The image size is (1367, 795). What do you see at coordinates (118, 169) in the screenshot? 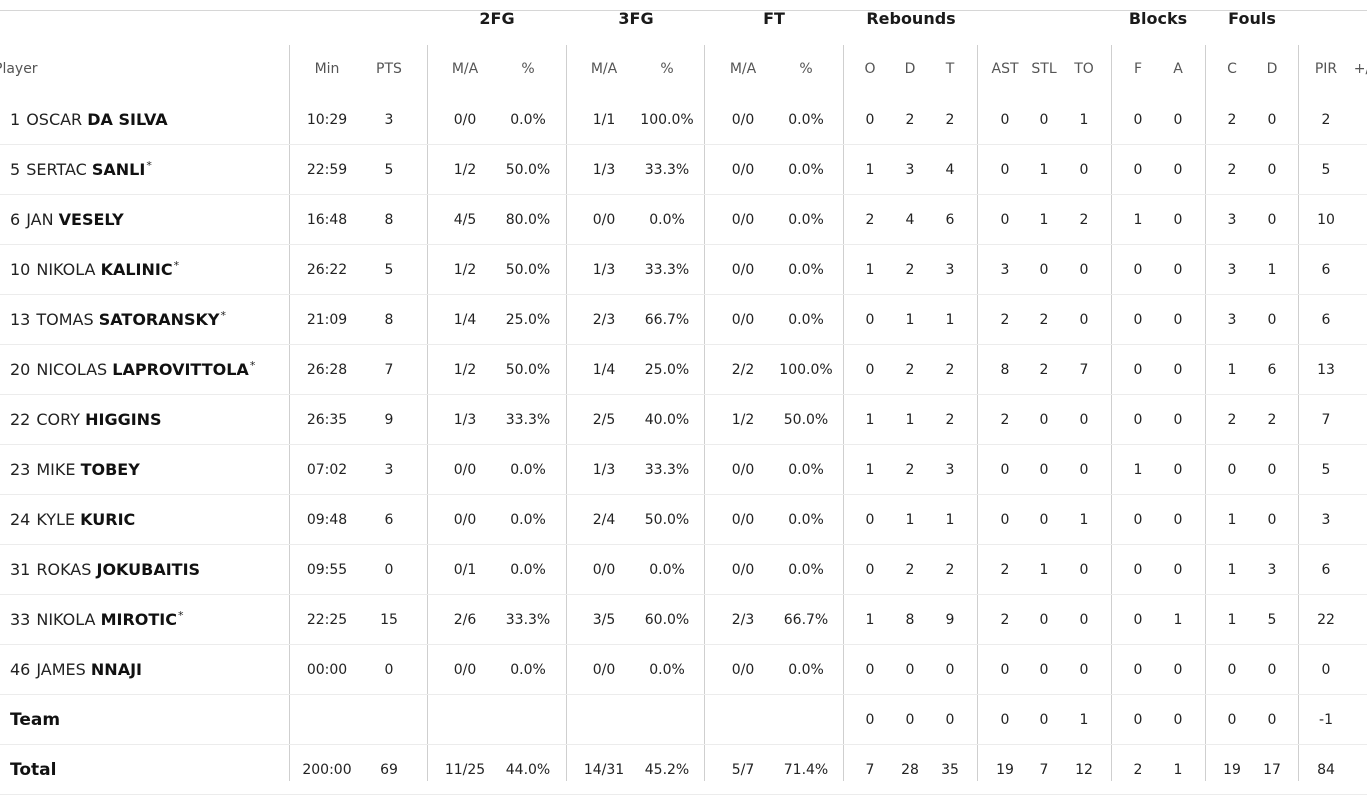
I see `player-last-name: SANLI` at bounding box center [118, 169].